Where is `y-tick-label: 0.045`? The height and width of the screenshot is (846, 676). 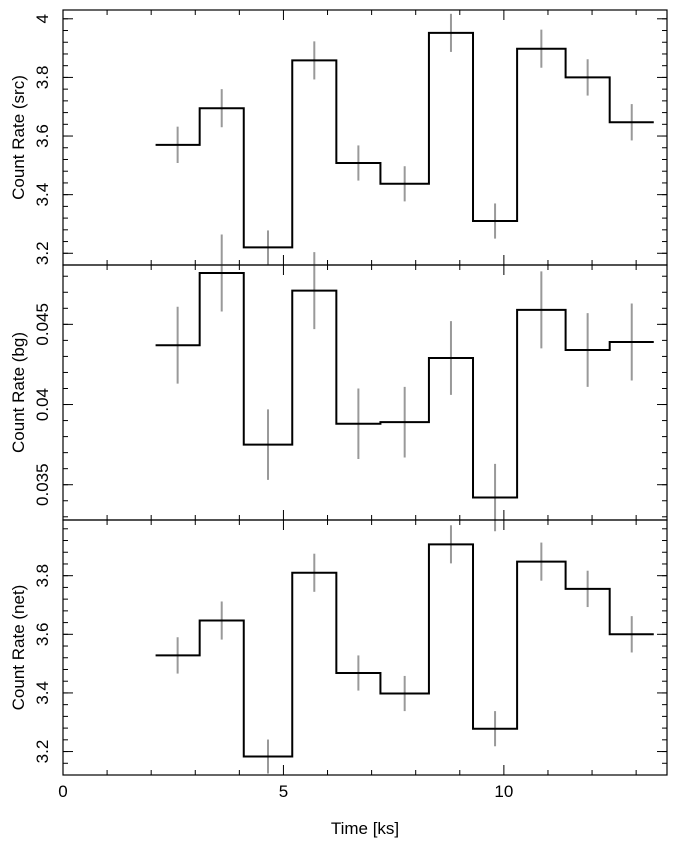
y-tick-label: 0.045 is located at coordinates (42, 324).